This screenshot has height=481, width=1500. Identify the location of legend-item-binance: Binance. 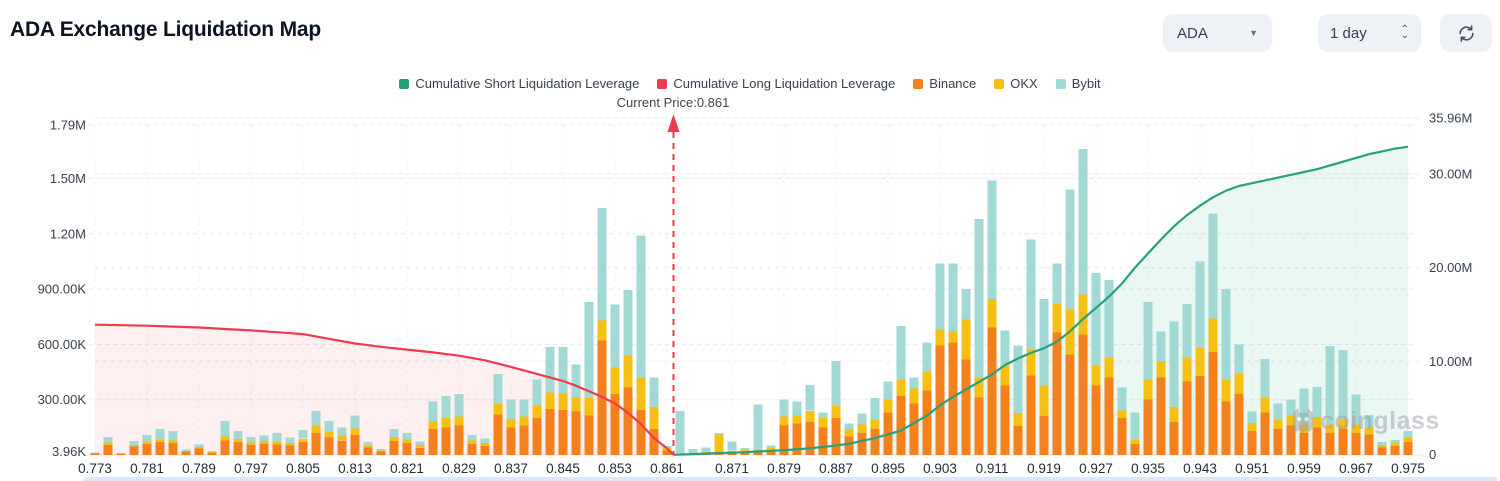
(944, 83).